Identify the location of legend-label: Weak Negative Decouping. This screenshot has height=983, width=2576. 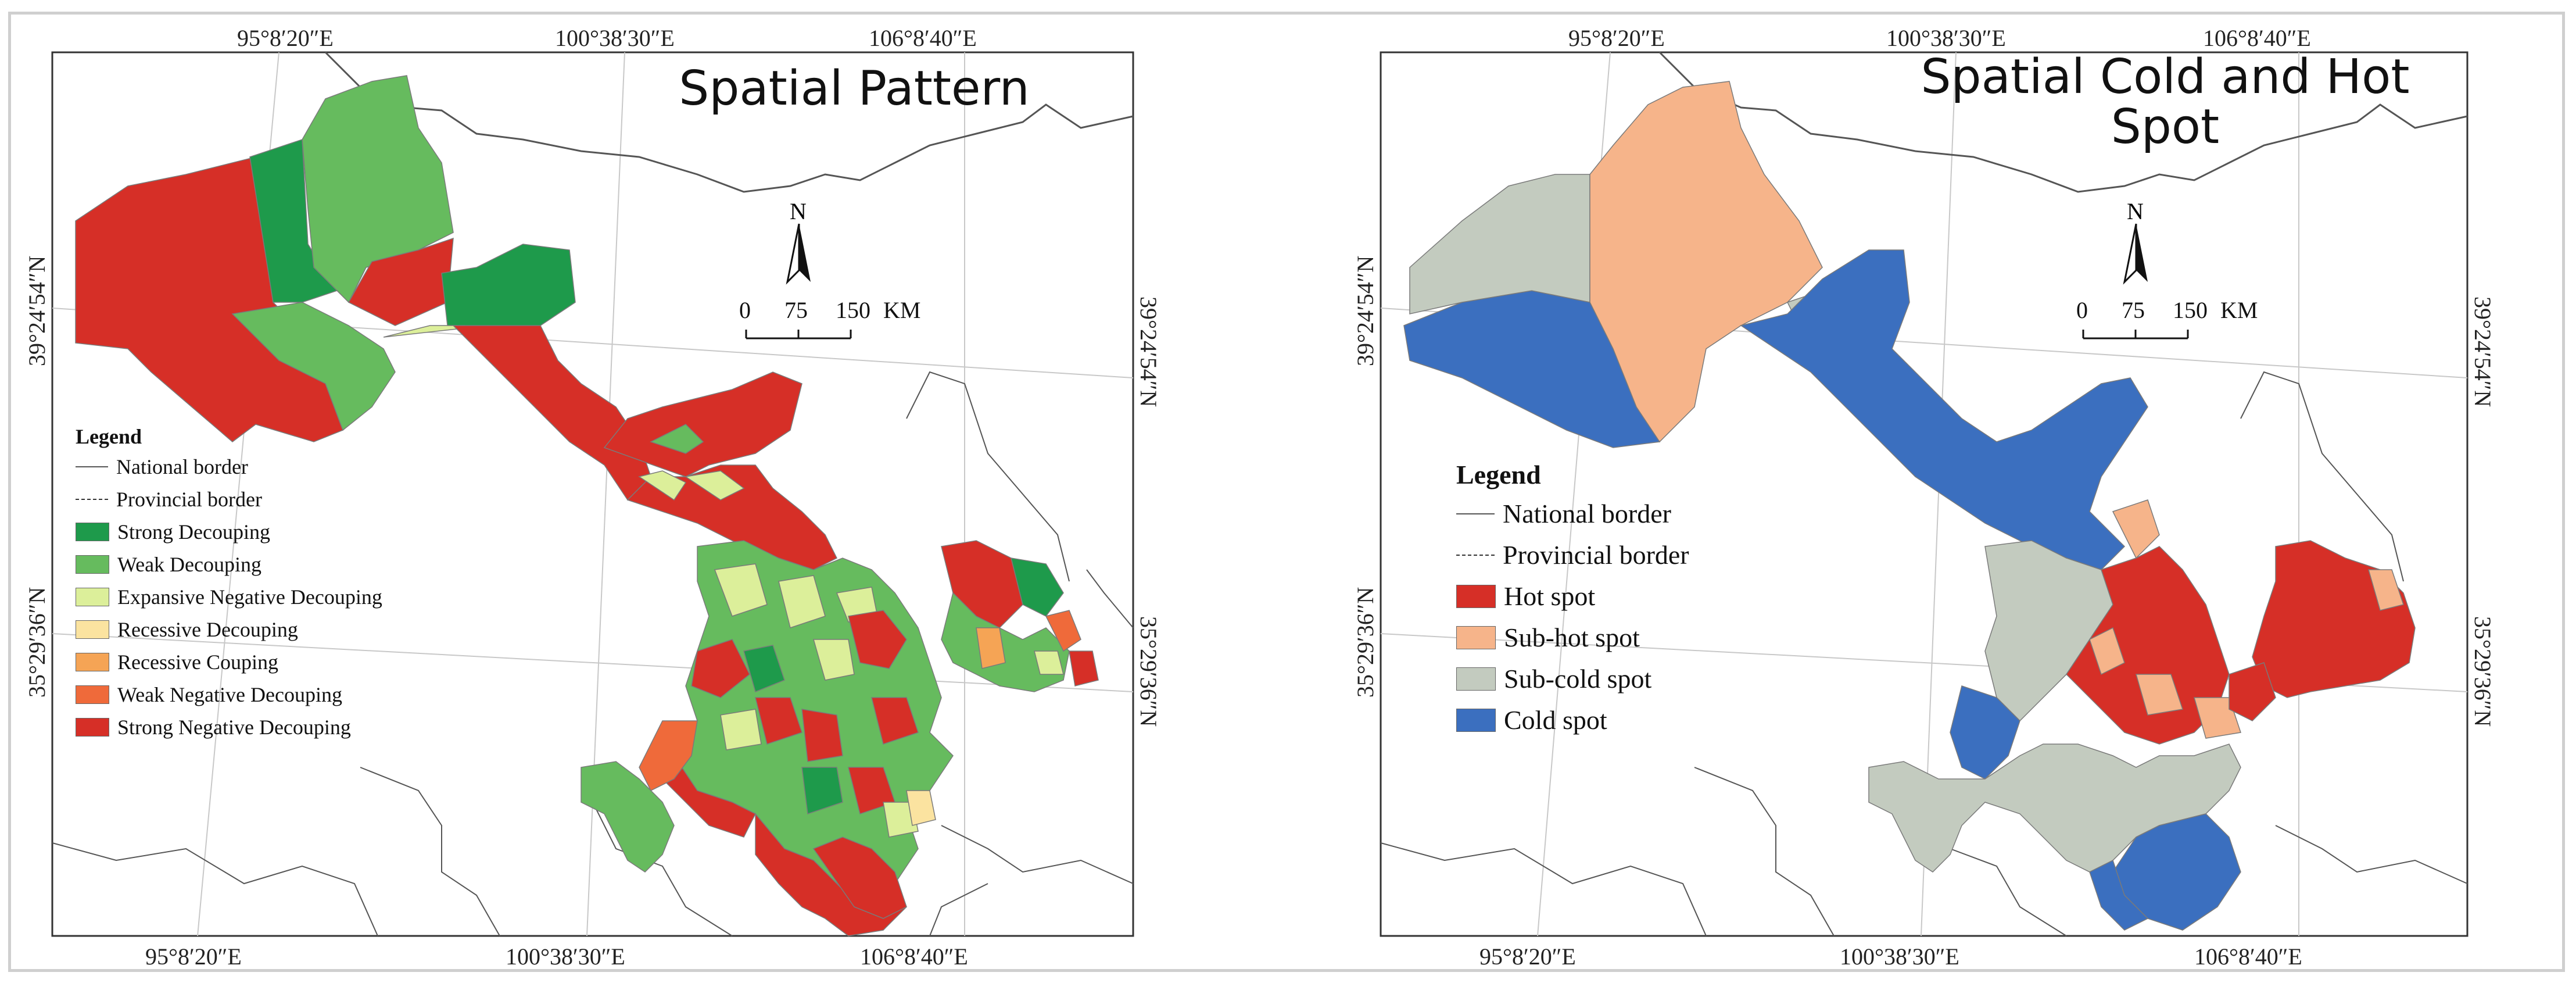
(229, 694).